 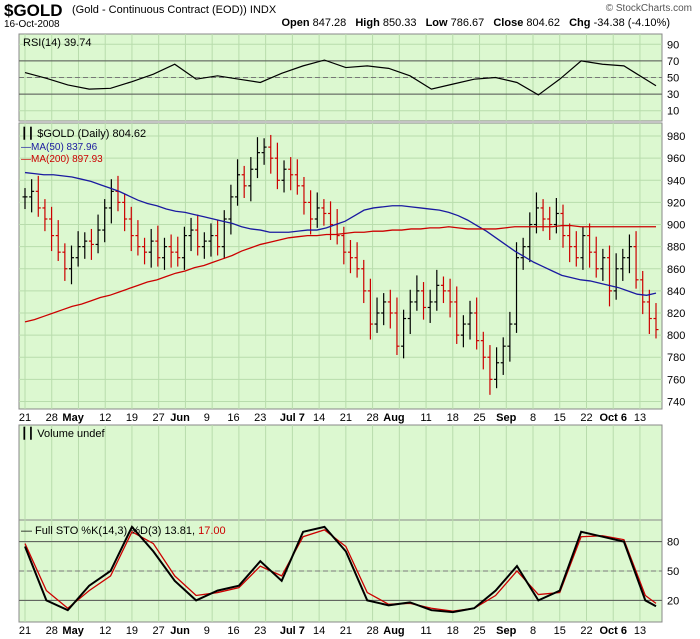 What do you see at coordinates (105, 631) in the screenshot?
I see `x-axis-label: 12` at bounding box center [105, 631].